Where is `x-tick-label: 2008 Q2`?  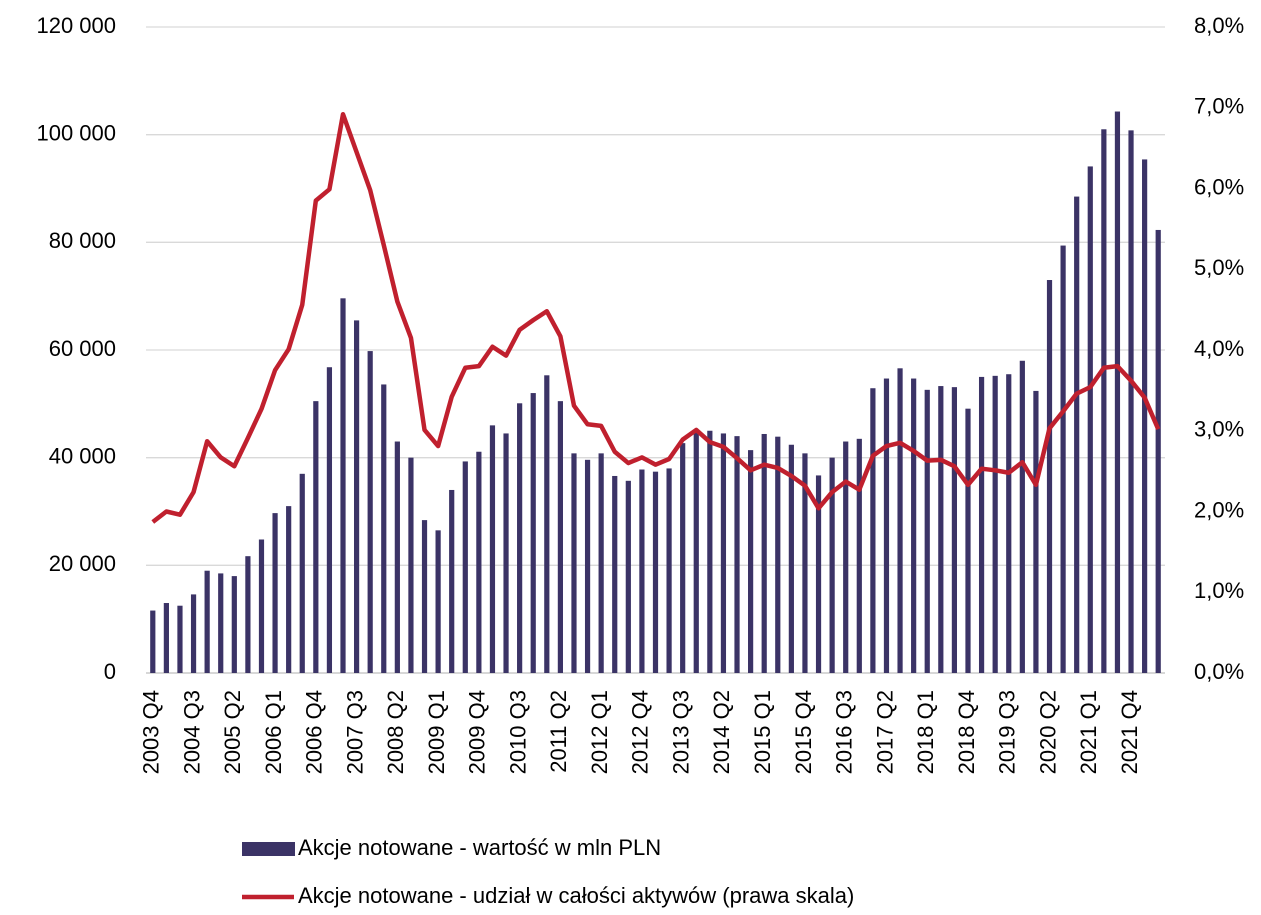 x-tick-label: 2008 Q2 is located at coordinates (395, 732).